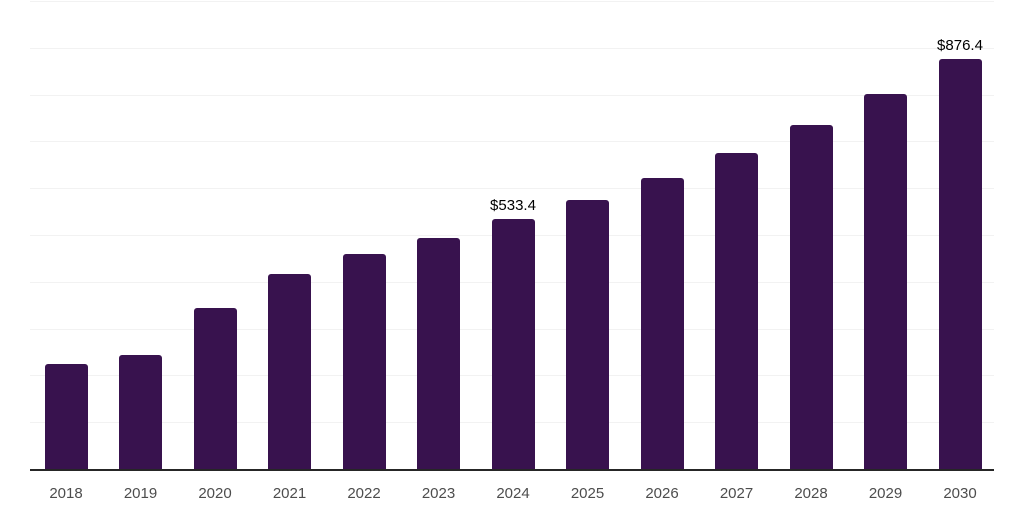  What do you see at coordinates (140, 493) in the screenshot?
I see `x-tick-label-2019: 2019` at bounding box center [140, 493].